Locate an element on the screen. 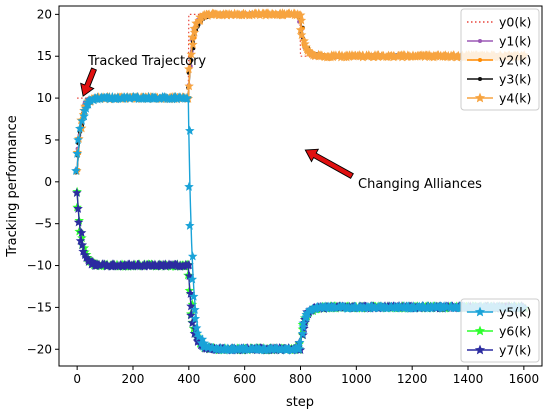 The width and height of the screenshot is (550, 414). x-tick-label: 800 is located at coordinates (300, 379).